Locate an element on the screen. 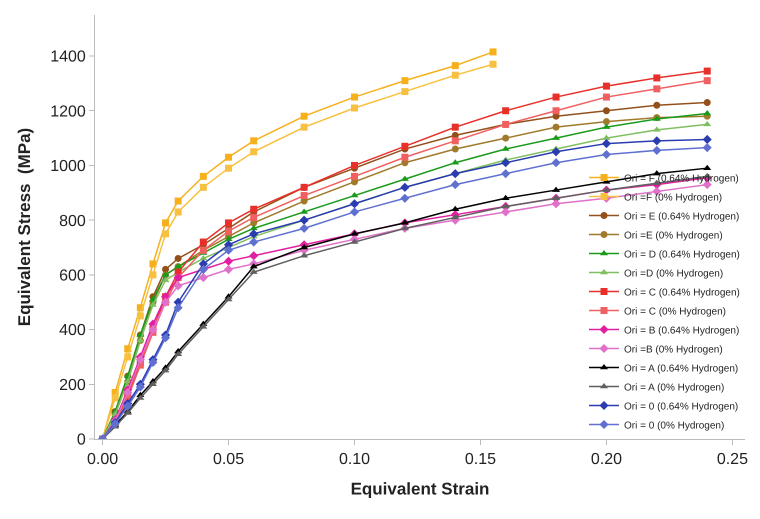 The width and height of the screenshot is (760, 519). legend-label: Ori = A (0% Hydrogen) is located at coordinates (674, 388).